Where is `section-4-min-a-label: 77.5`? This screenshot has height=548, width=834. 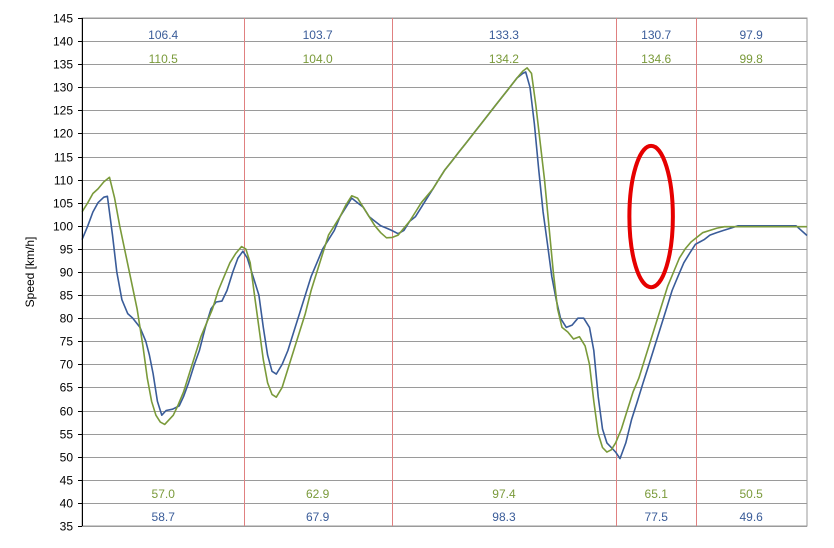
section-4-min-a-label: 77.5 is located at coordinates (657, 517).